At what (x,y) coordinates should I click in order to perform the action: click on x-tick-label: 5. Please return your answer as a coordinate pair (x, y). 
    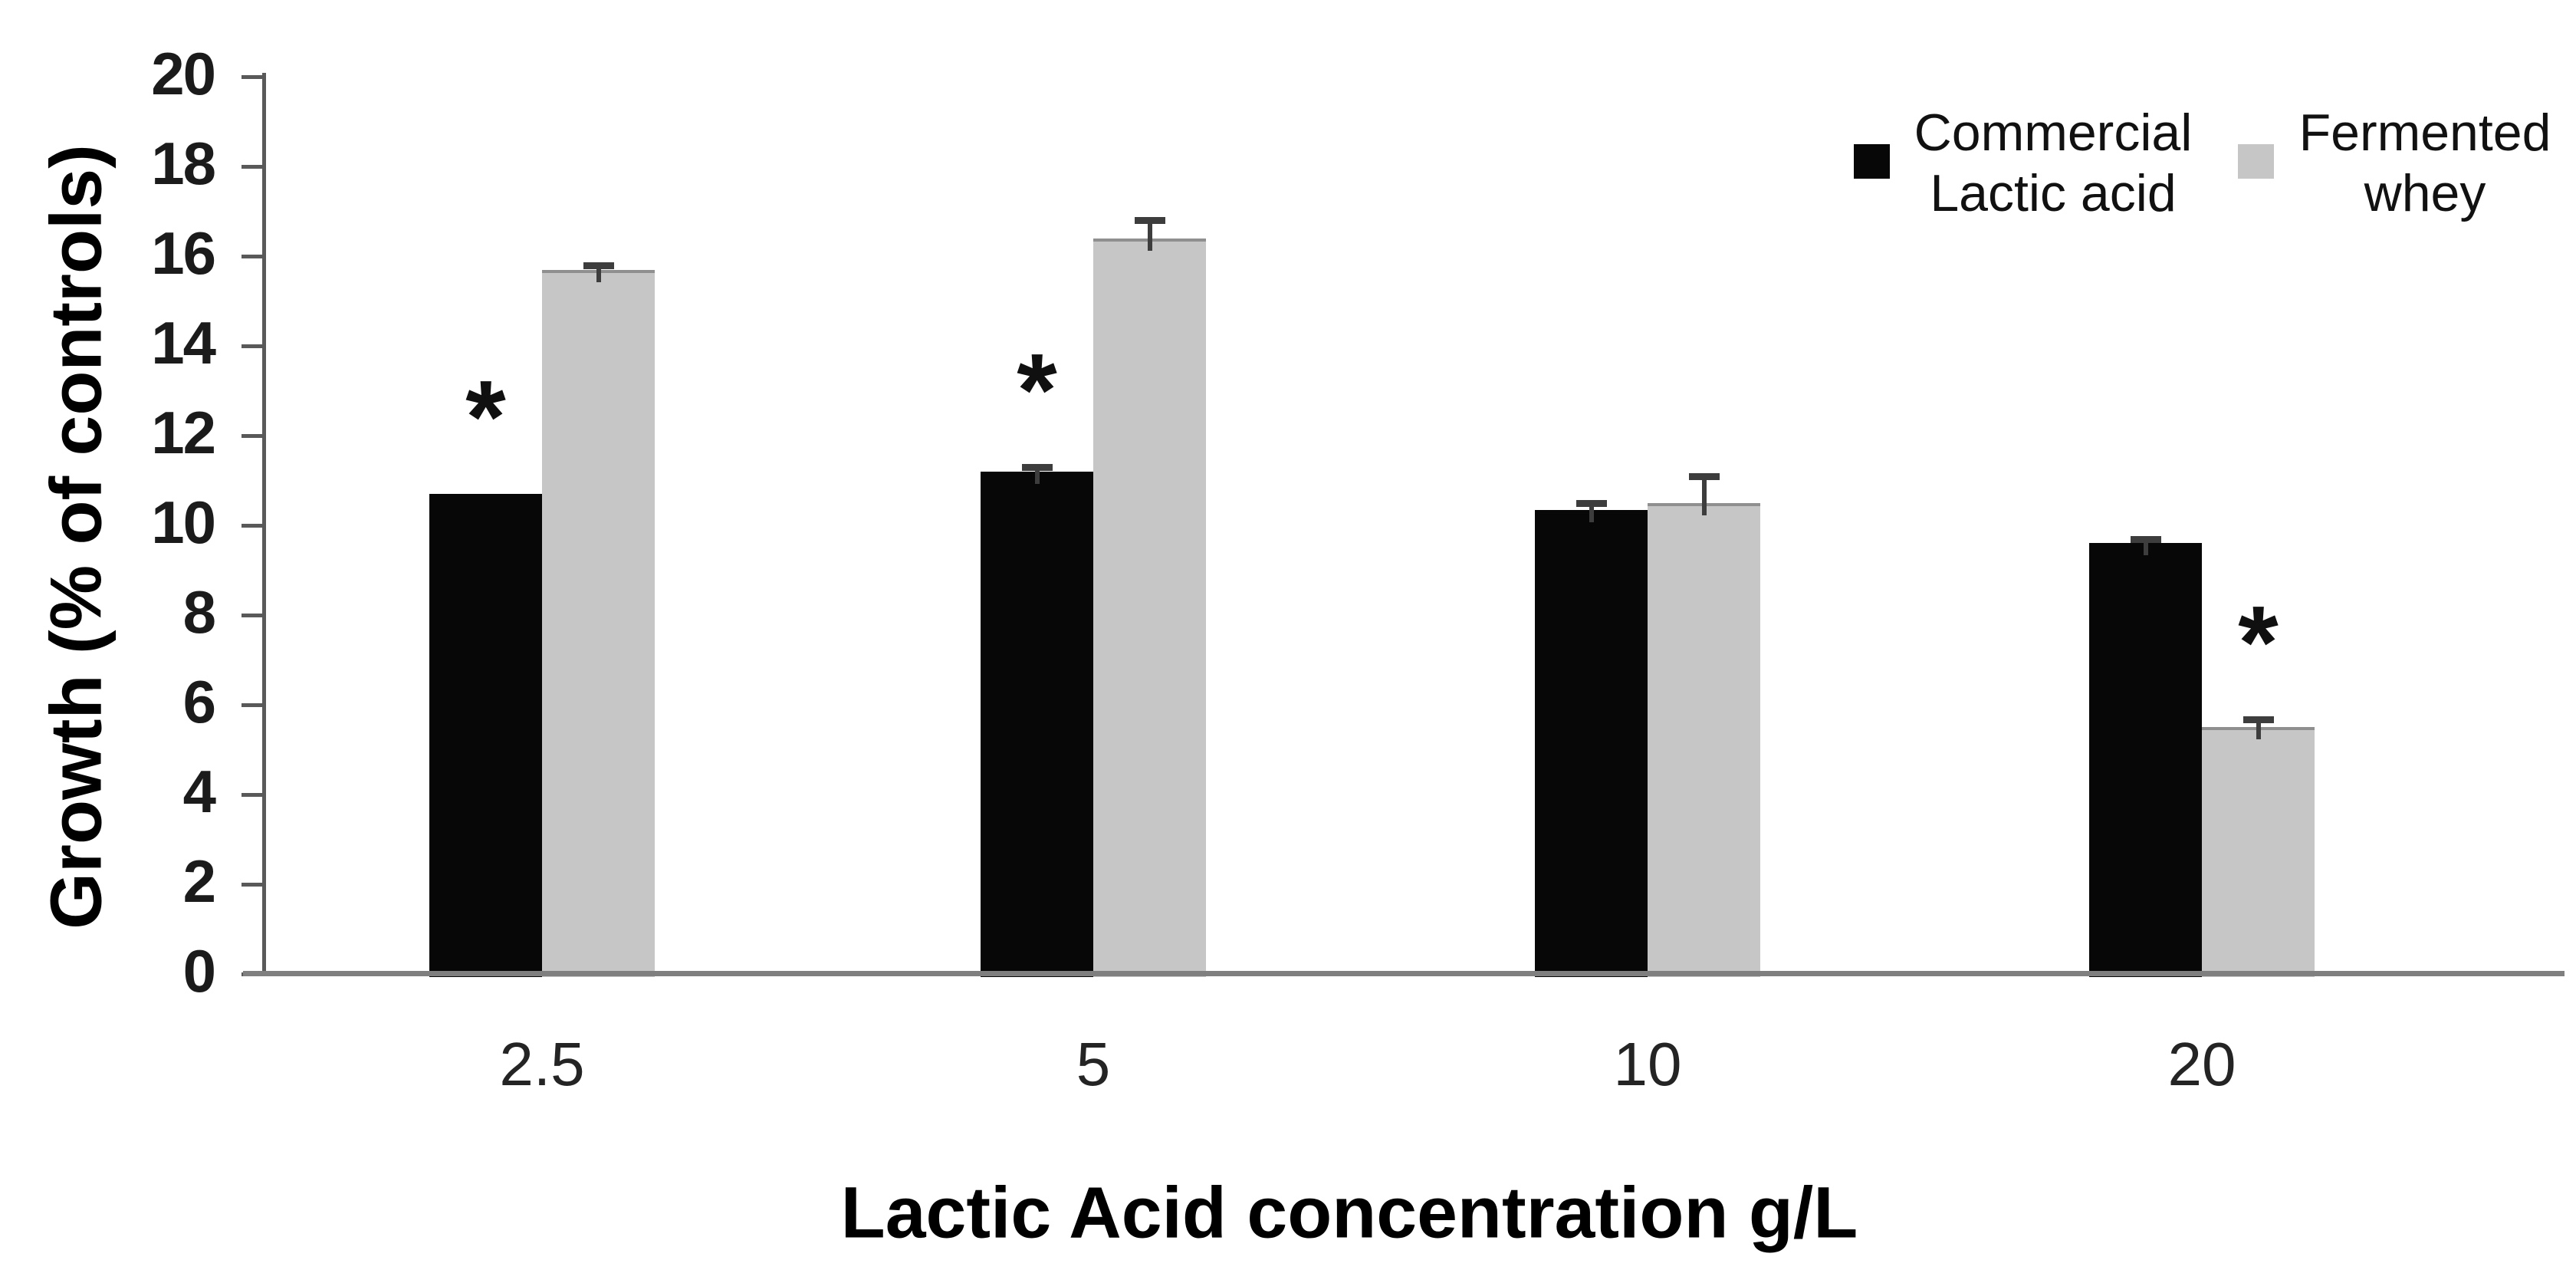
    Looking at the image, I should click on (1093, 1064).